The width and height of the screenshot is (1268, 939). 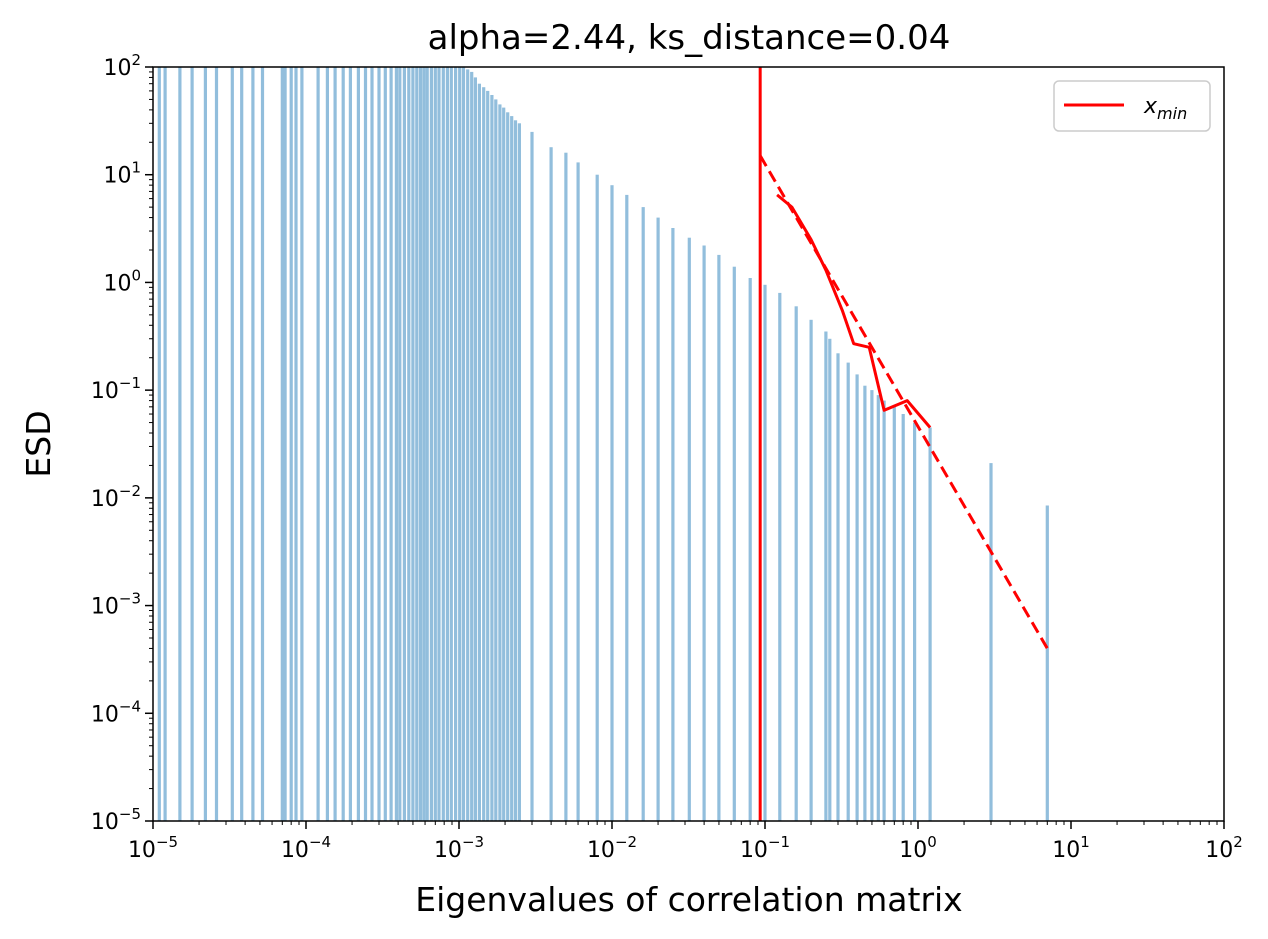 I want to click on x-tick-label: 10⁻⁴, so click(x=306, y=848).